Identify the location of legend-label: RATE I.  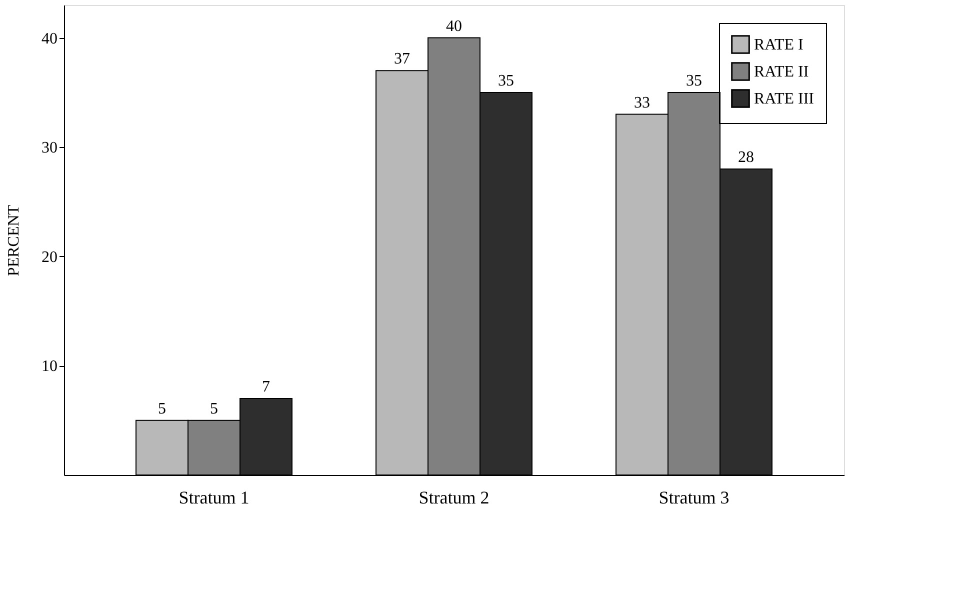
(779, 45).